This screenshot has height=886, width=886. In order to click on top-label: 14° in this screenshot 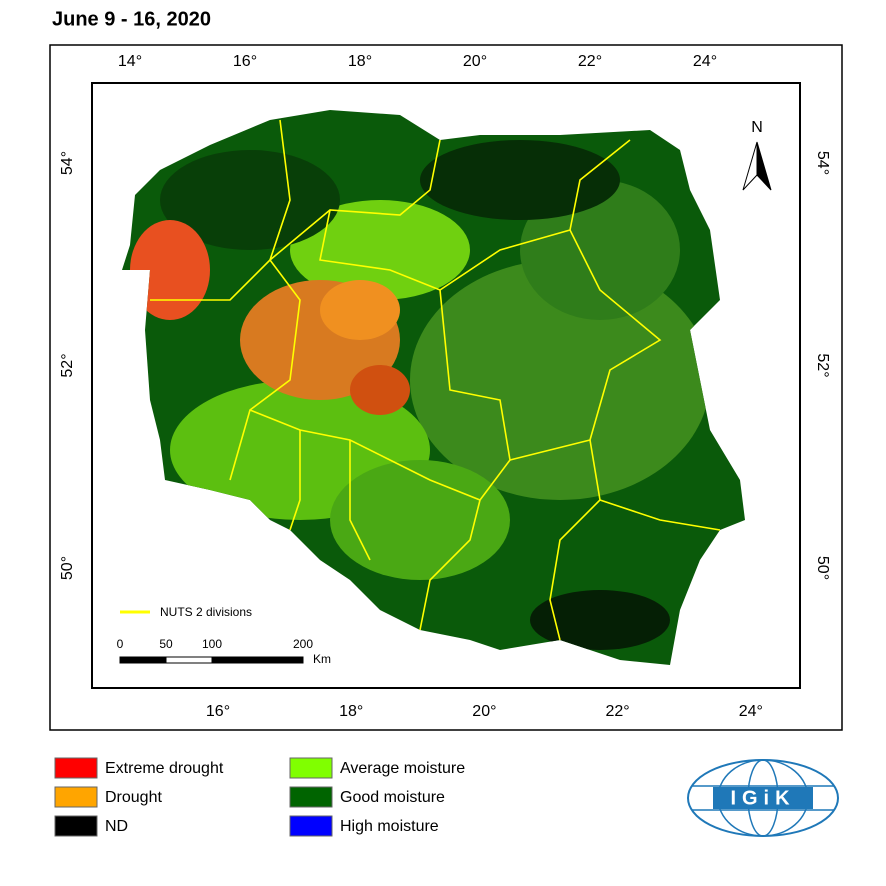, I will do `click(130, 61)`.